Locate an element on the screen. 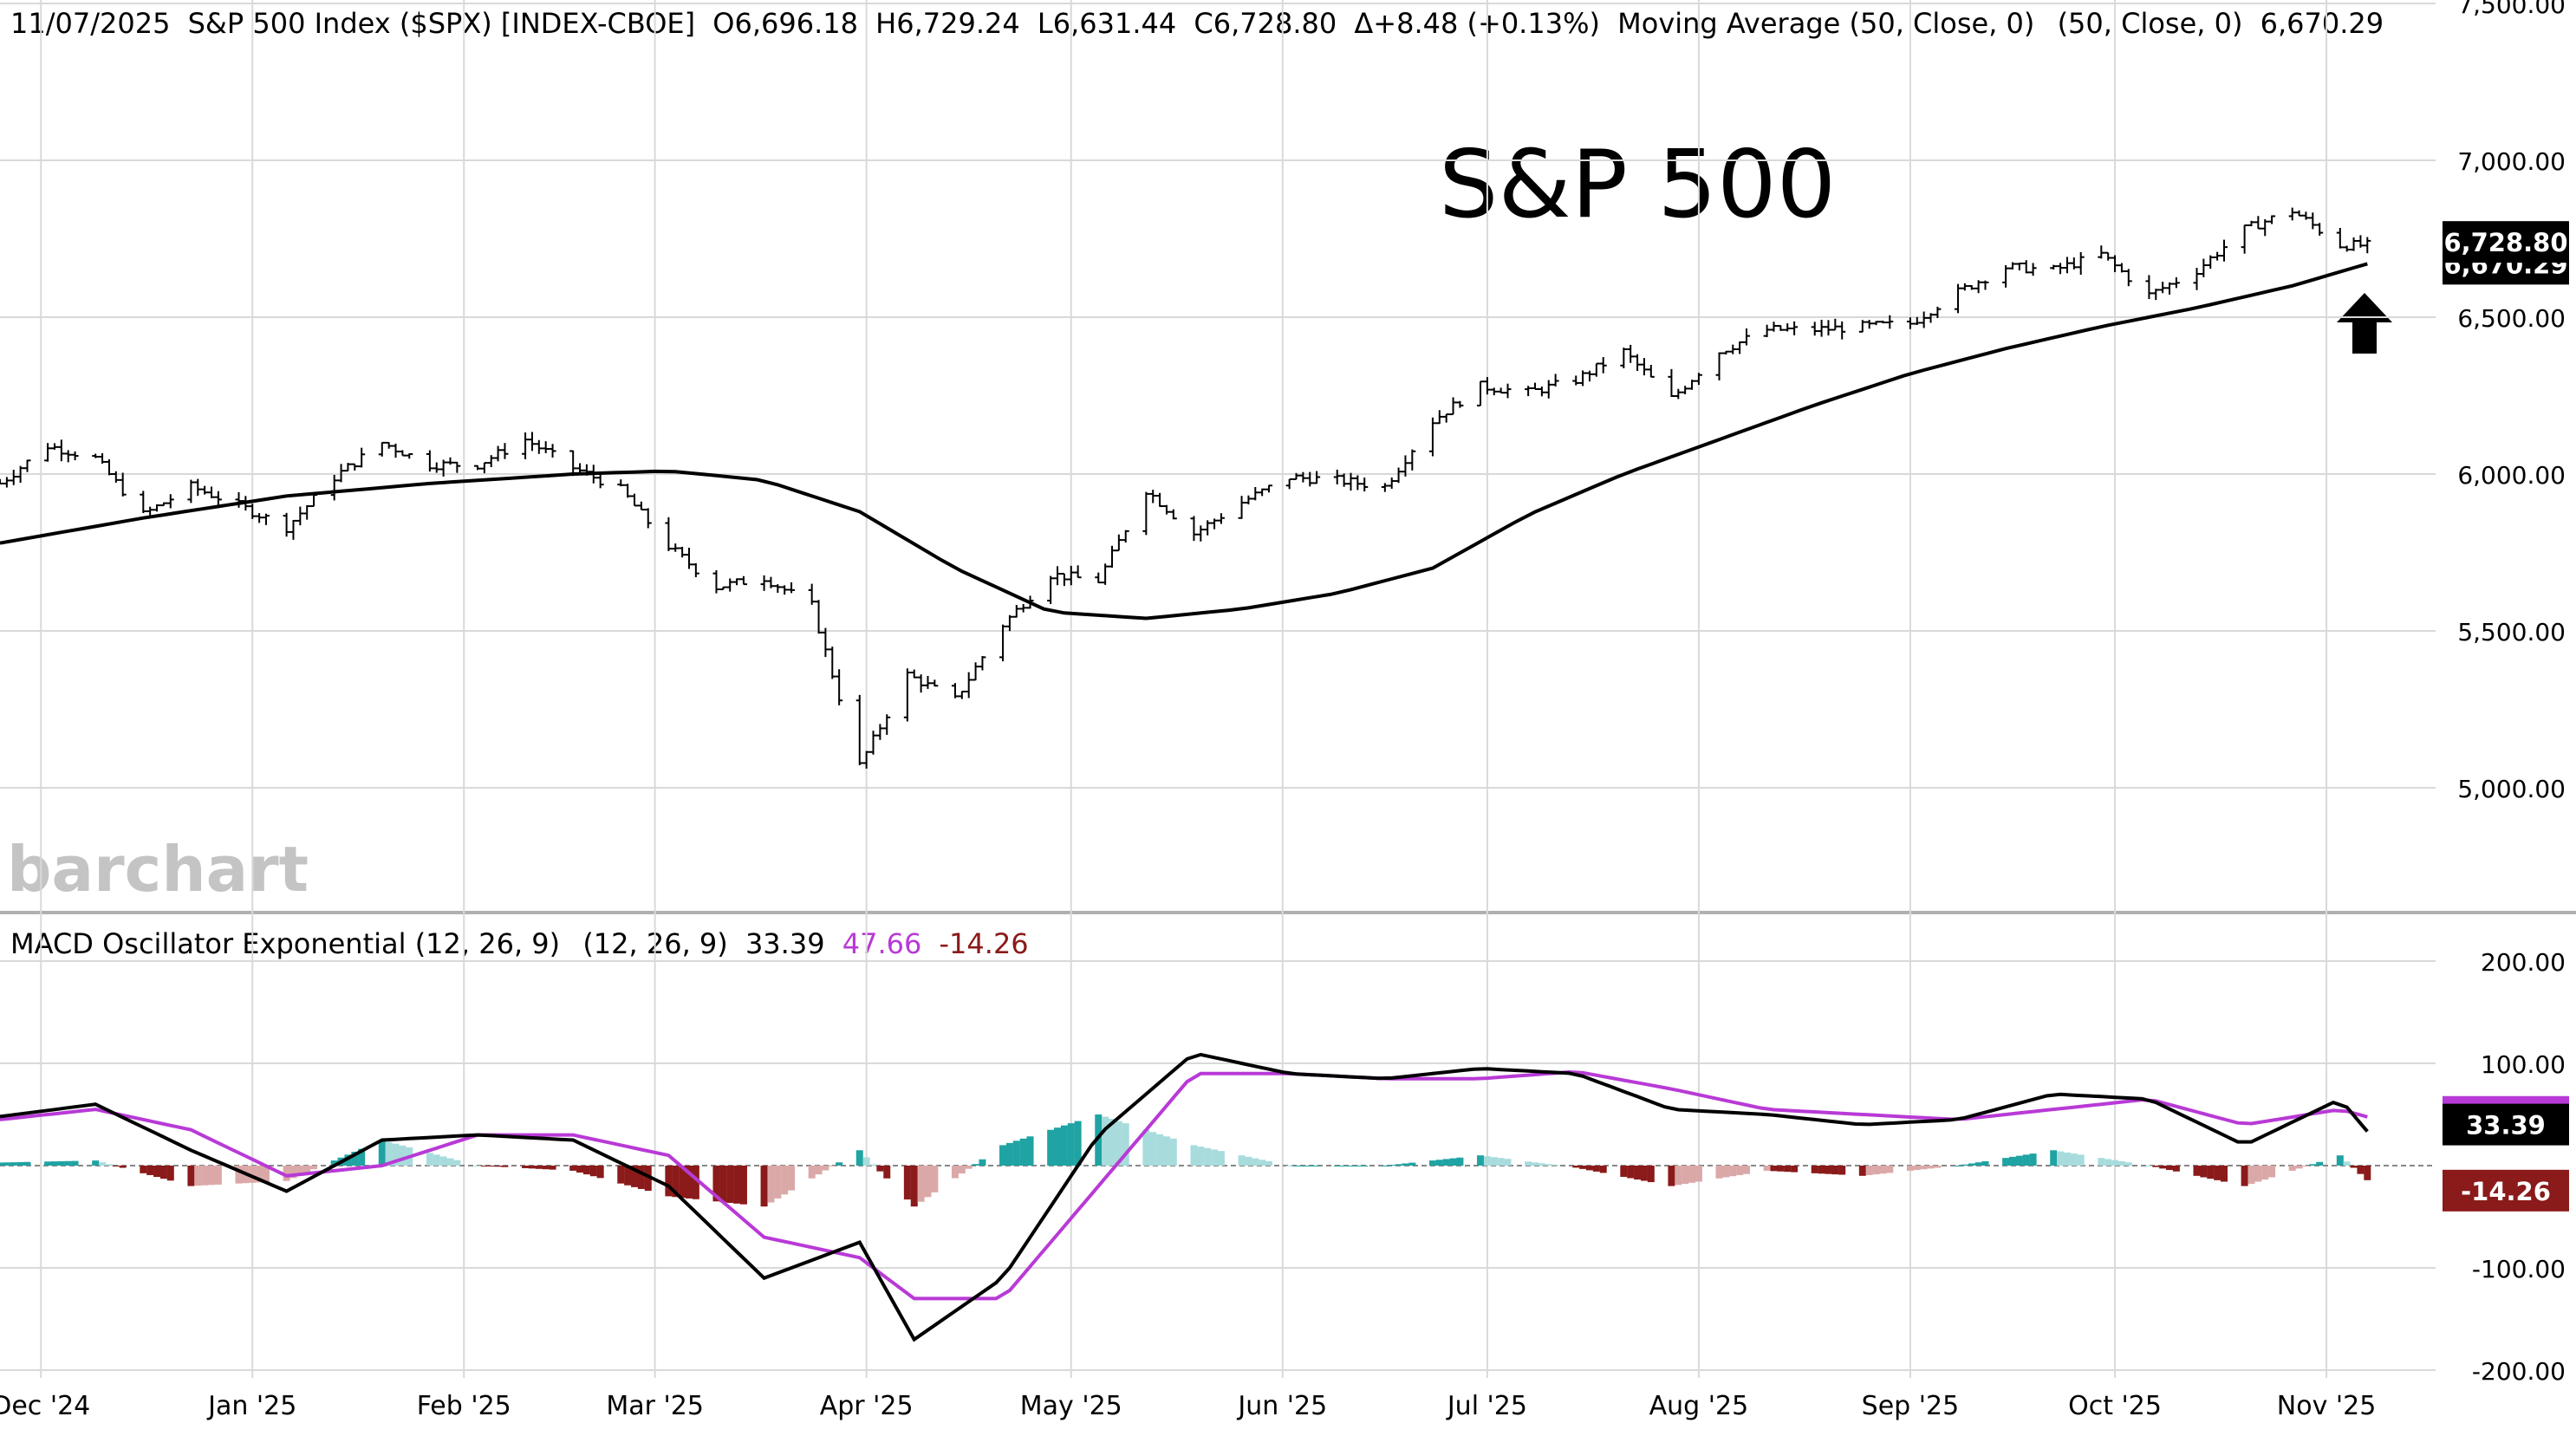 The image size is (2576, 1436). x-tick-label: Oct '25 is located at coordinates (2115, 1406).